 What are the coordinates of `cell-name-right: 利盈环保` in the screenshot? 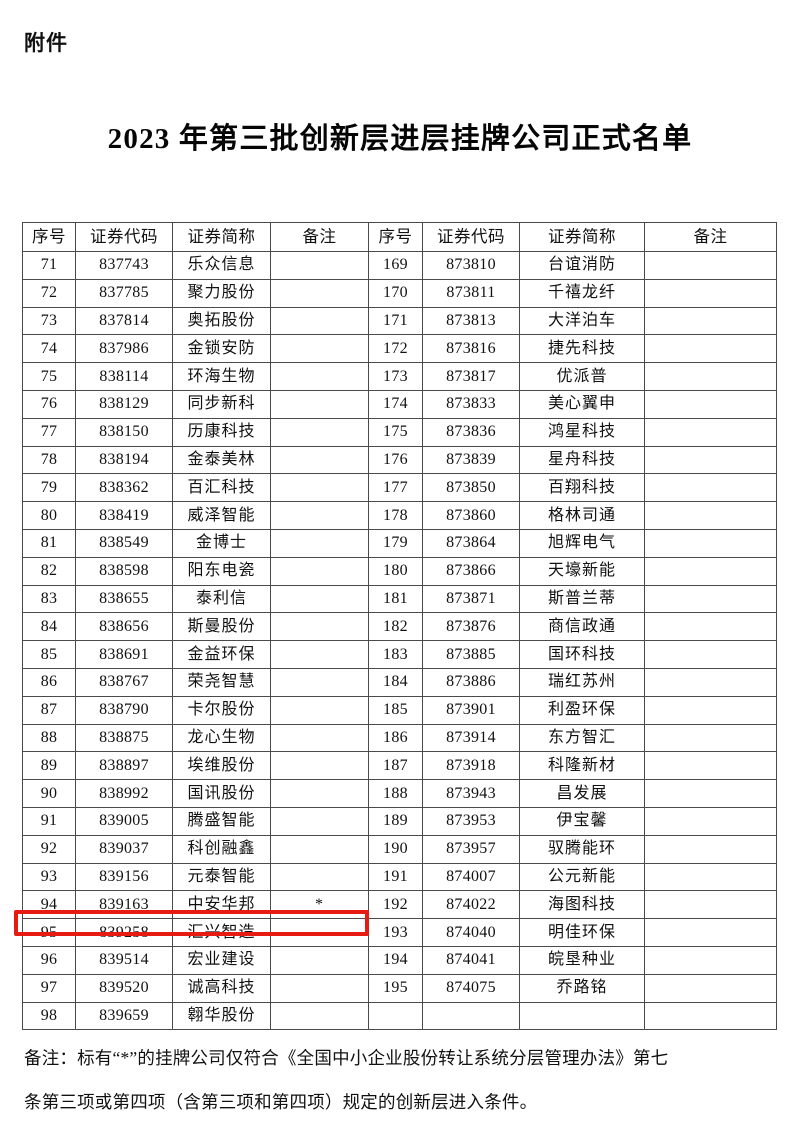 It's located at (582, 710).